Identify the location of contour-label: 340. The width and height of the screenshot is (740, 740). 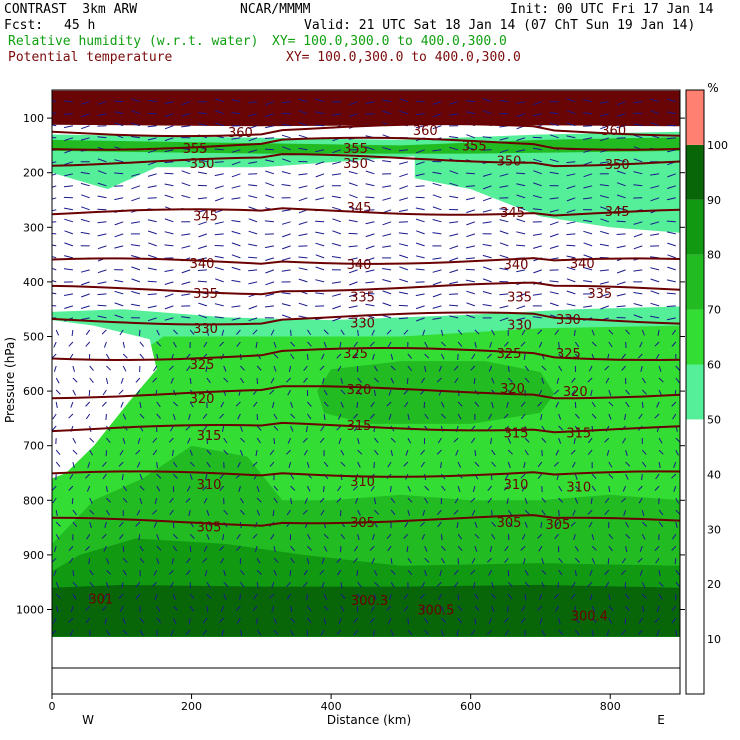
(516, 265).